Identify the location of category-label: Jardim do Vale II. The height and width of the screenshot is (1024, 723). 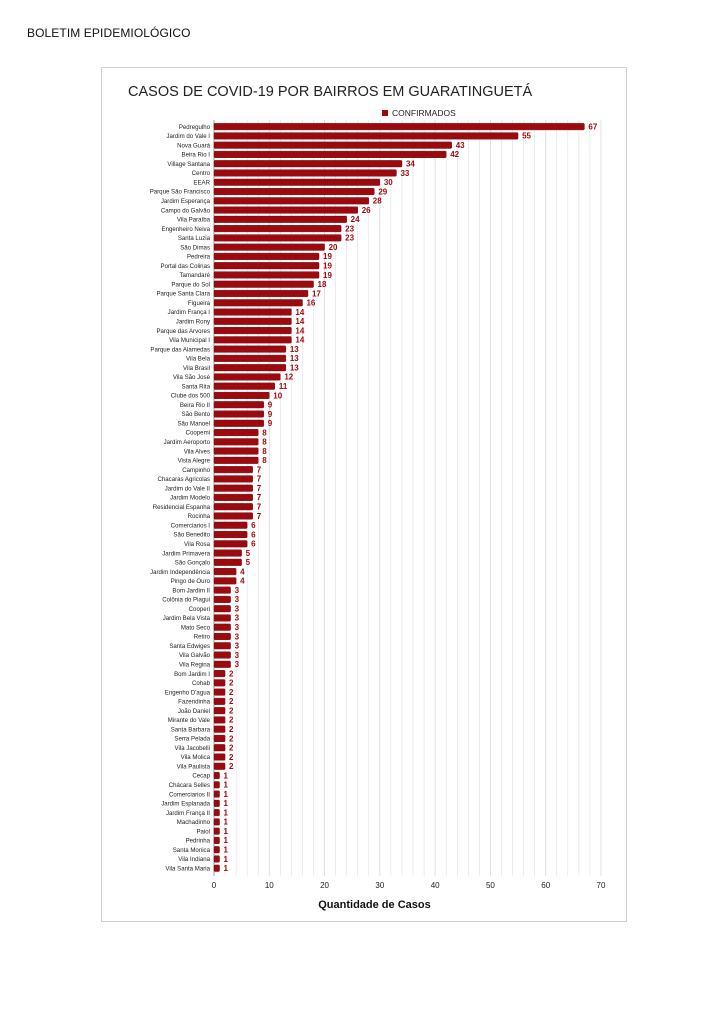
(188, 488).